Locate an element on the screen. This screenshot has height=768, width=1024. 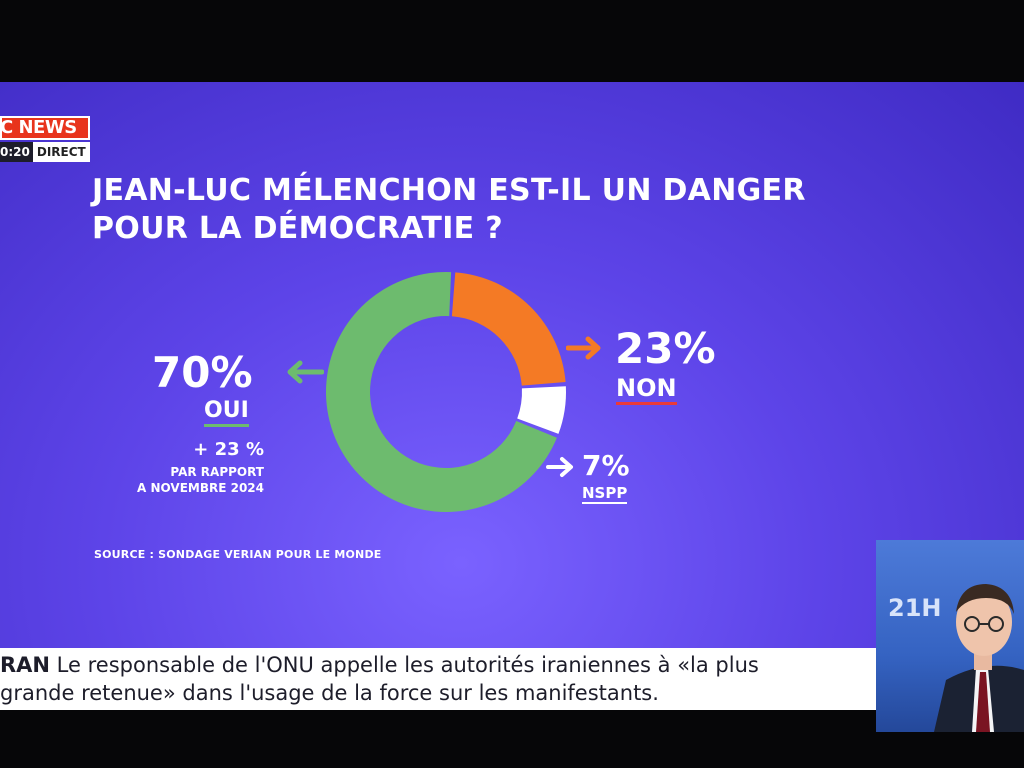
chart-title-line-2: POUR LA DÉMOCRATIE ? is located at coordinates (297, 228).